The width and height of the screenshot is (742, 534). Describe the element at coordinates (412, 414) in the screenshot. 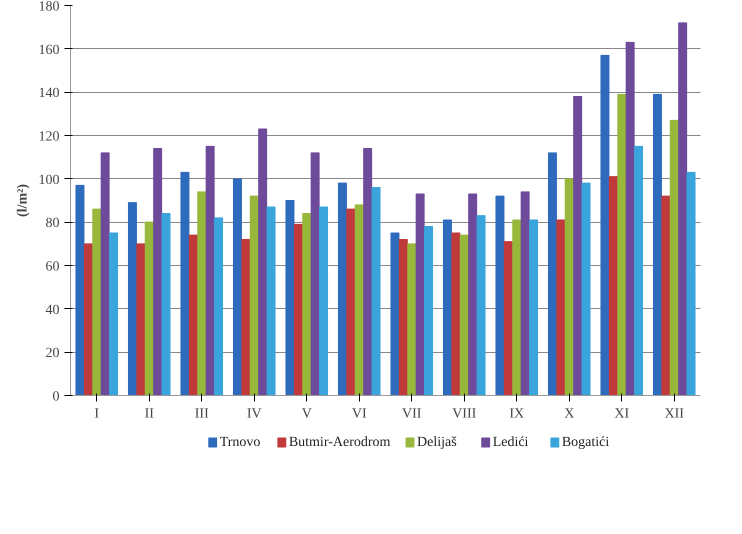

I see `x-tick-label: VII` at that location.